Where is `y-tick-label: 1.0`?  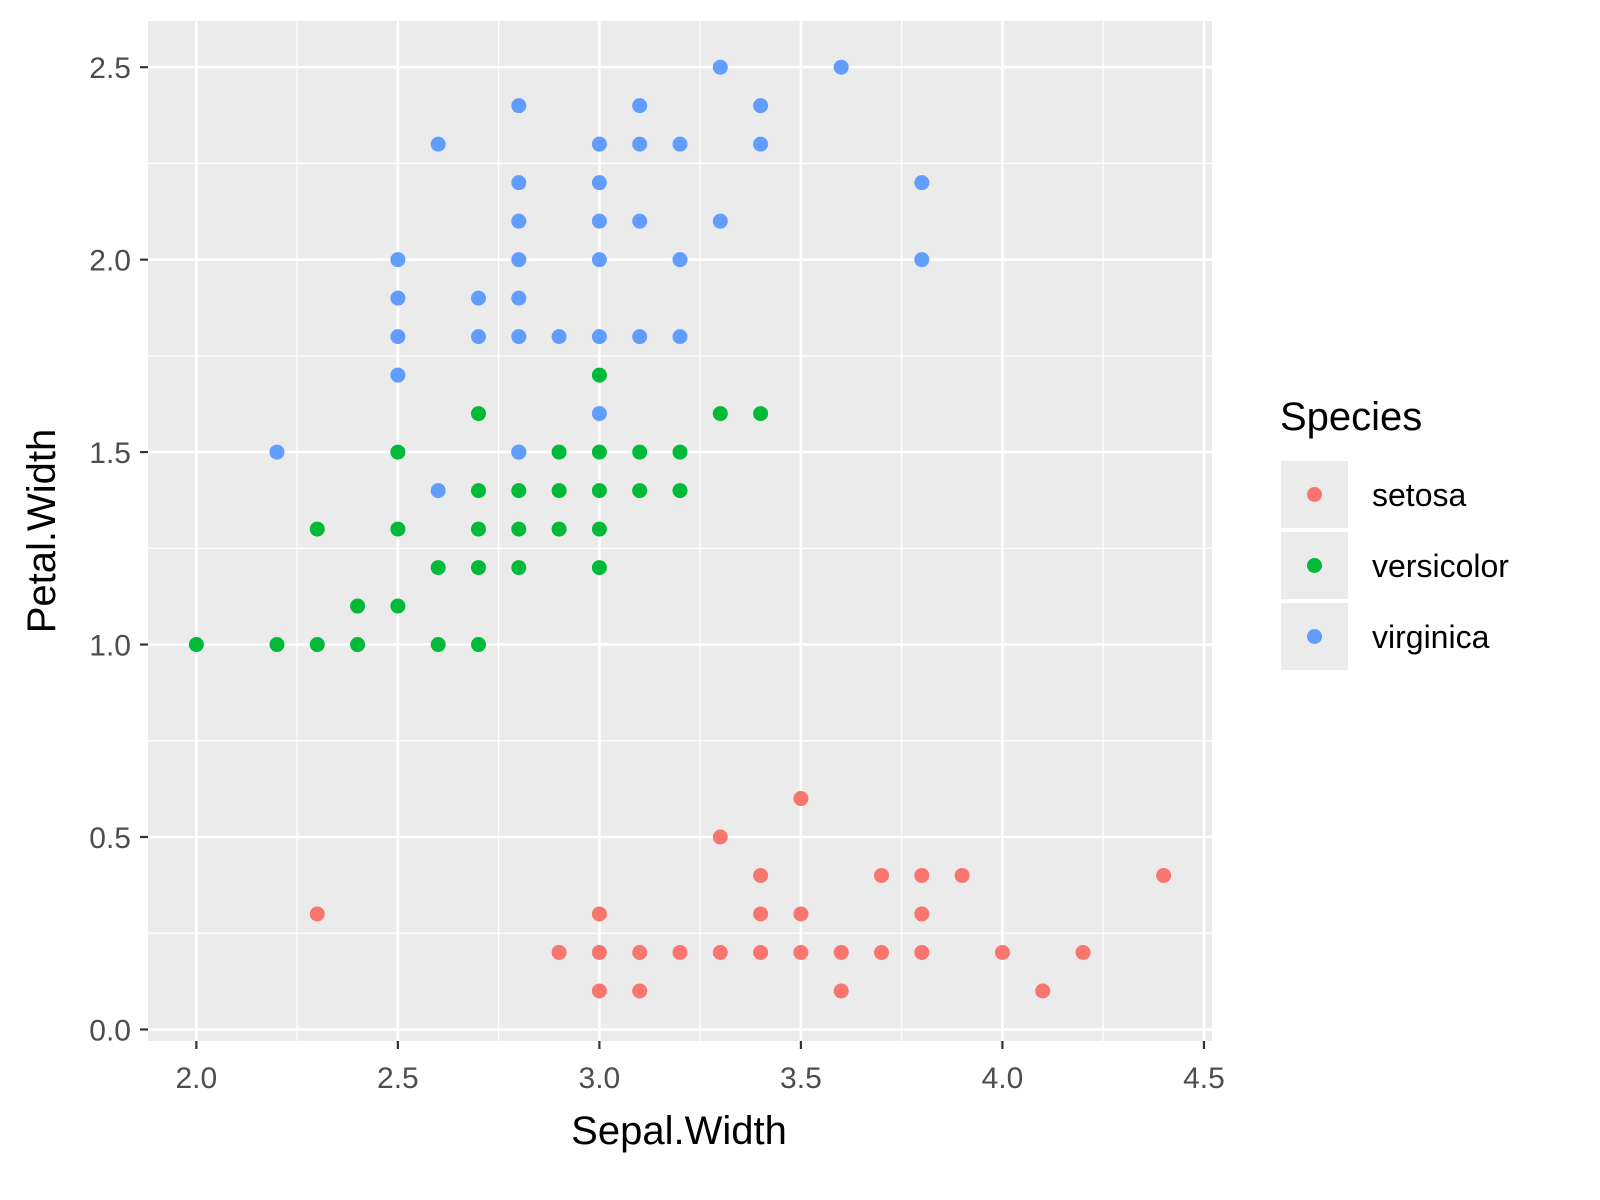
y-tick-label: 1.0 is located at coordinates (110, 646).